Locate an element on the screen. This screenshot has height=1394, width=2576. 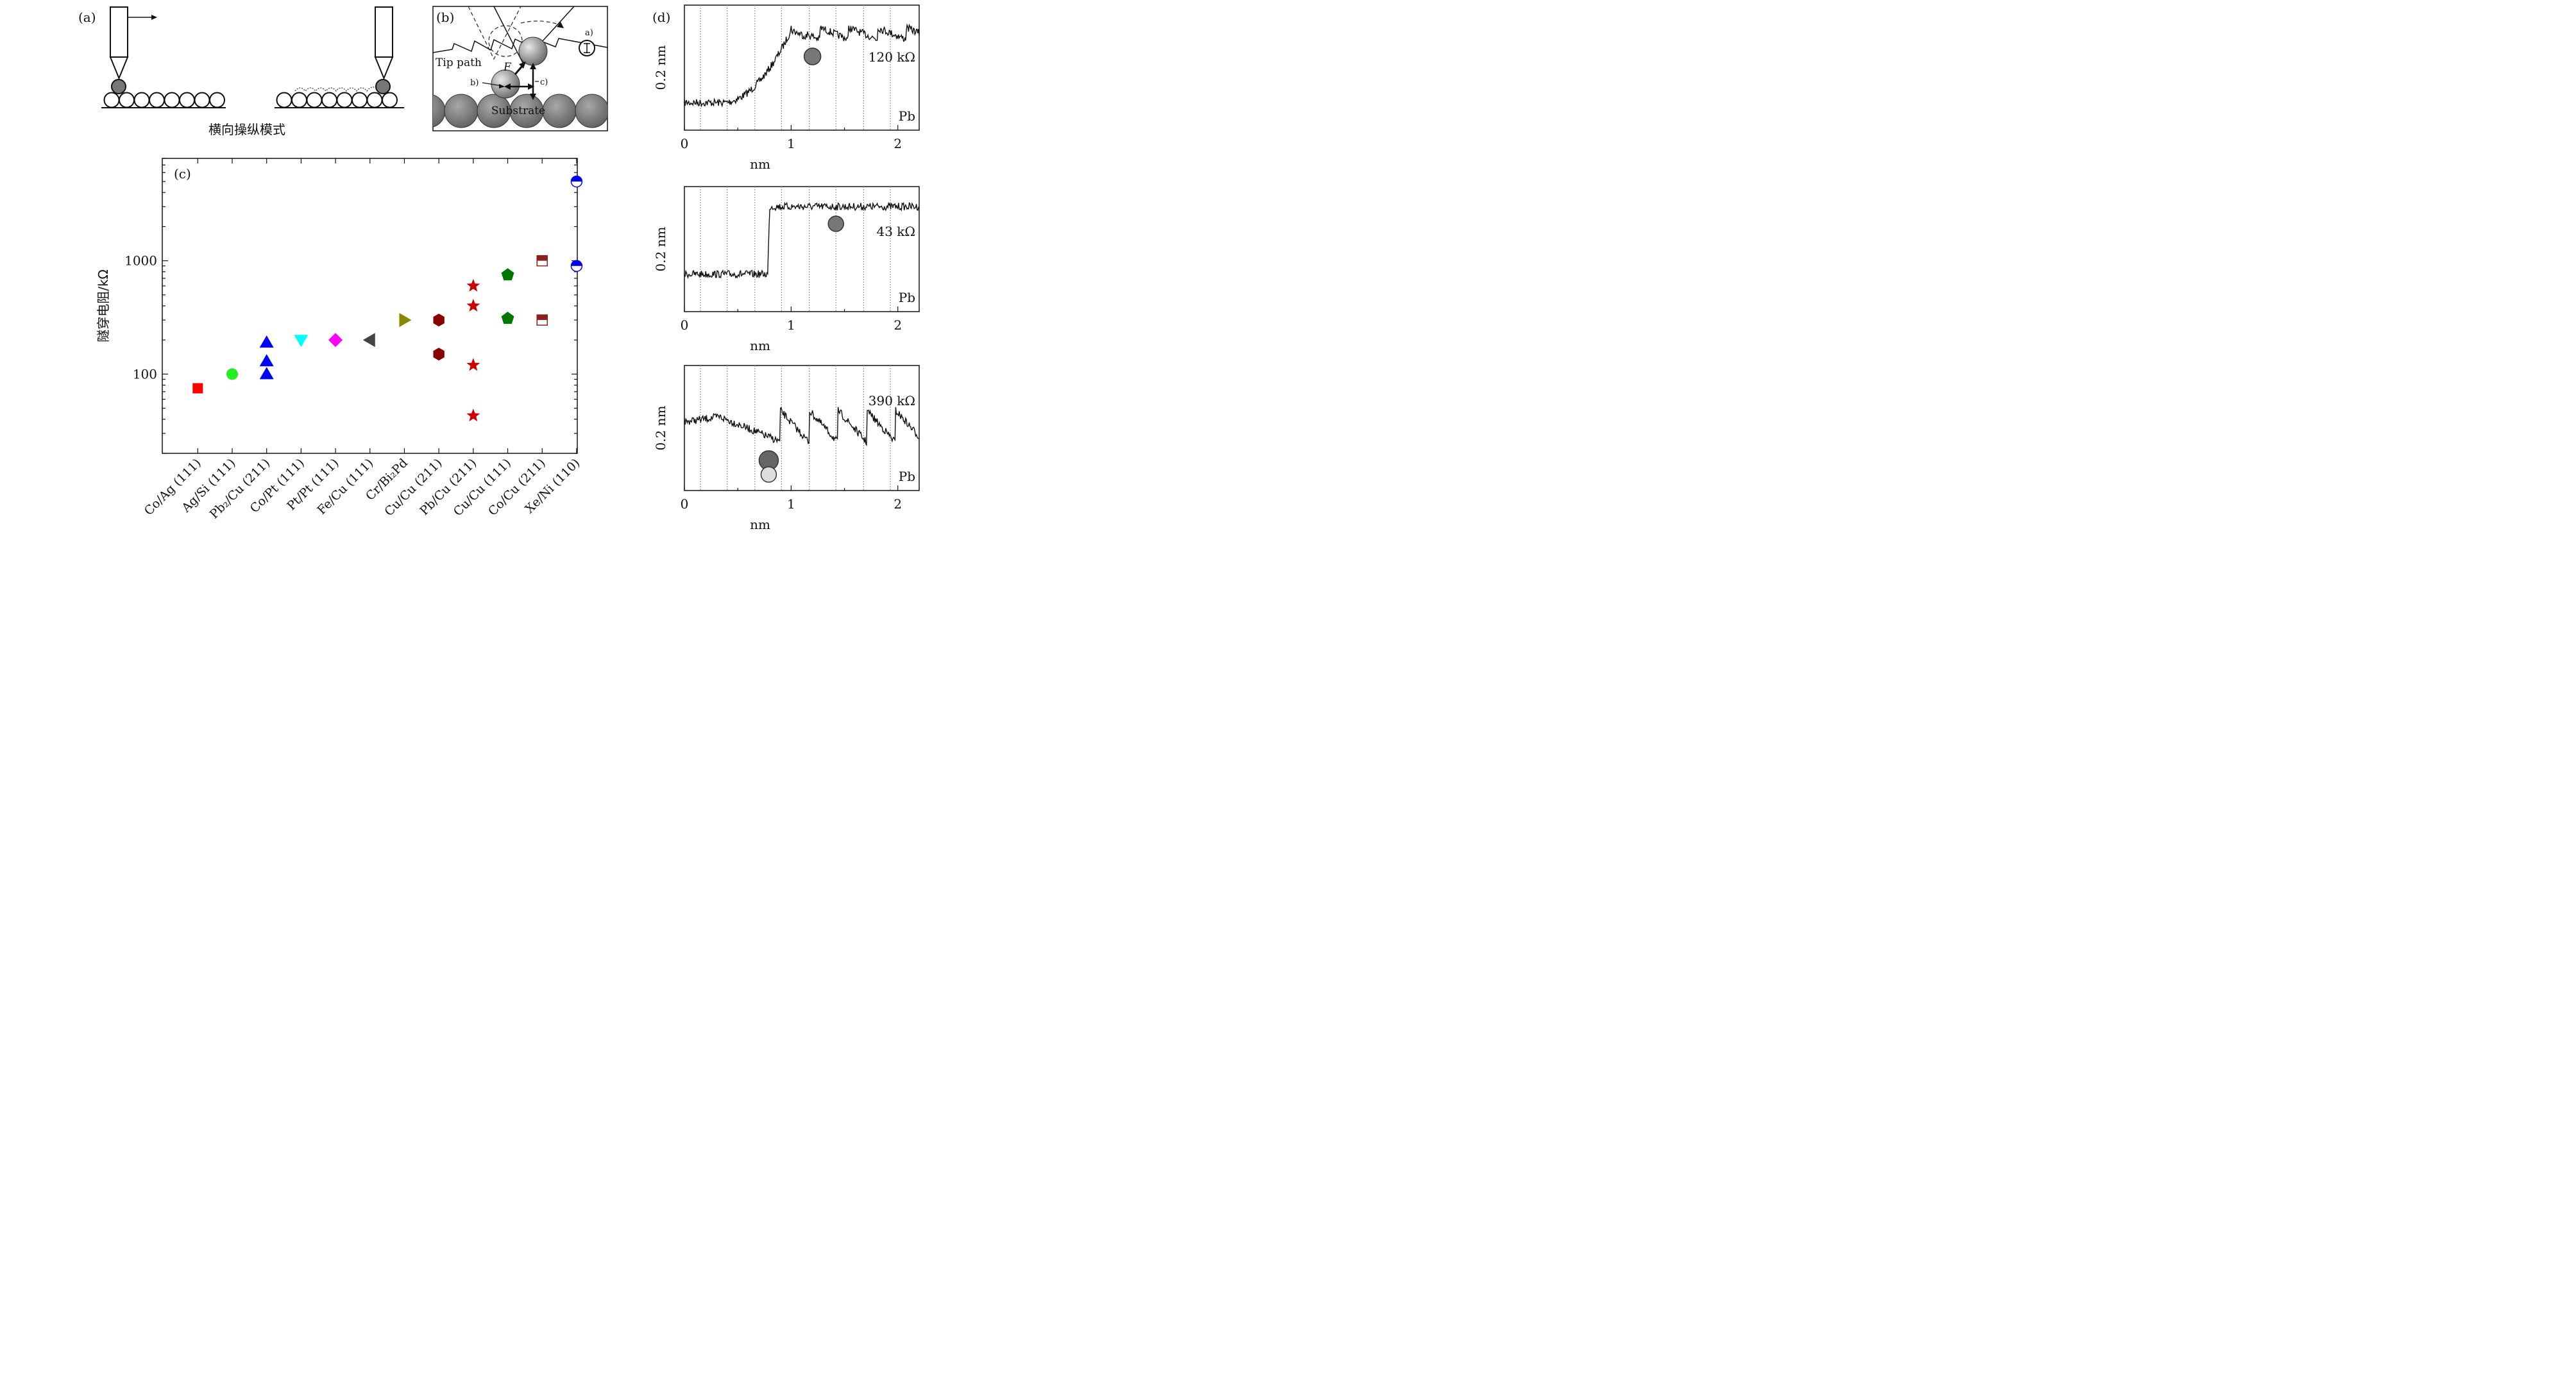
tip-path-label: Tip path is located at coordinates (459, 62).